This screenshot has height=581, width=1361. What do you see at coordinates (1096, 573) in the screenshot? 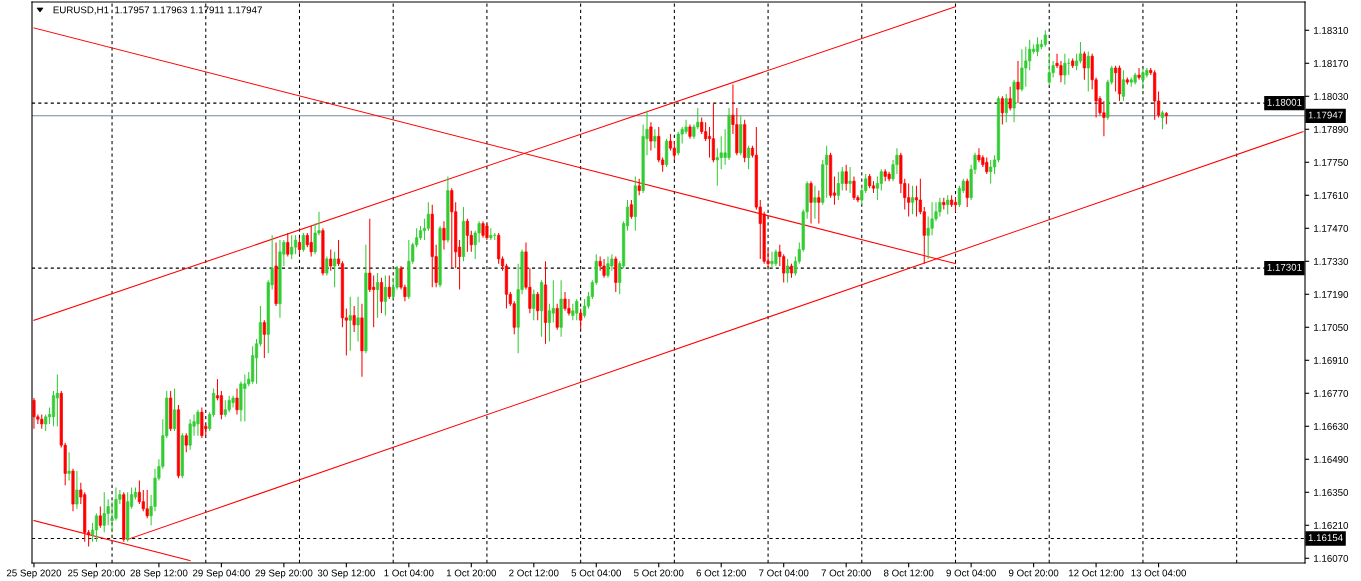
I see `x-tick-label: 12 Oct 12:00` at bounding box center [1096, 573].